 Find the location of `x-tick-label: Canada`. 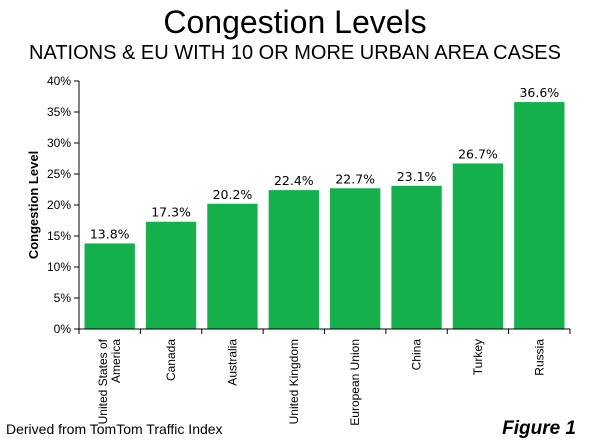

x-tick-label: Canada is located at coordinates (171, 360).